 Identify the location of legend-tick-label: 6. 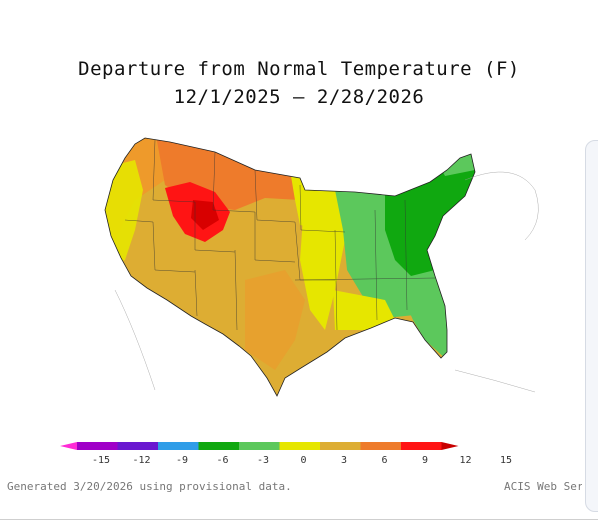
(384, 460).